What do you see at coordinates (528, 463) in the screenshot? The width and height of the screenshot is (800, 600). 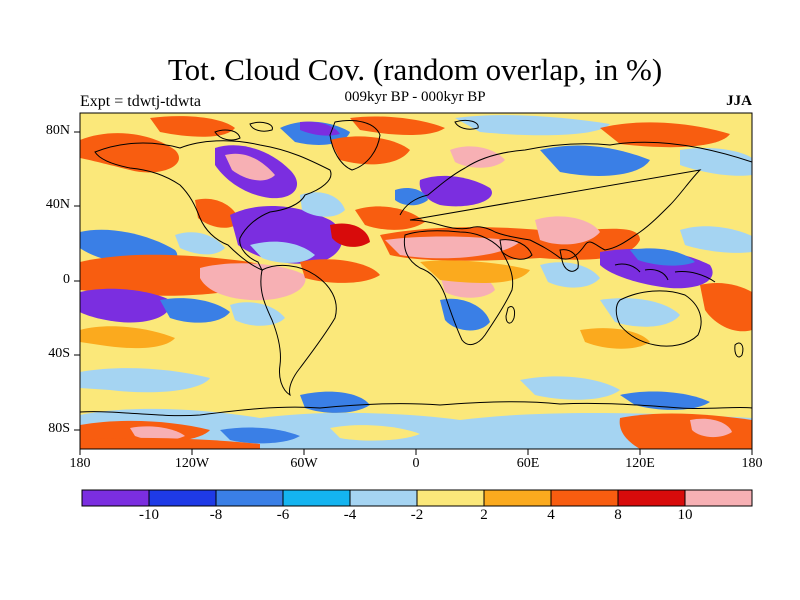 I see `lon-label-60e: 60E` at bounding box center [528, 463].